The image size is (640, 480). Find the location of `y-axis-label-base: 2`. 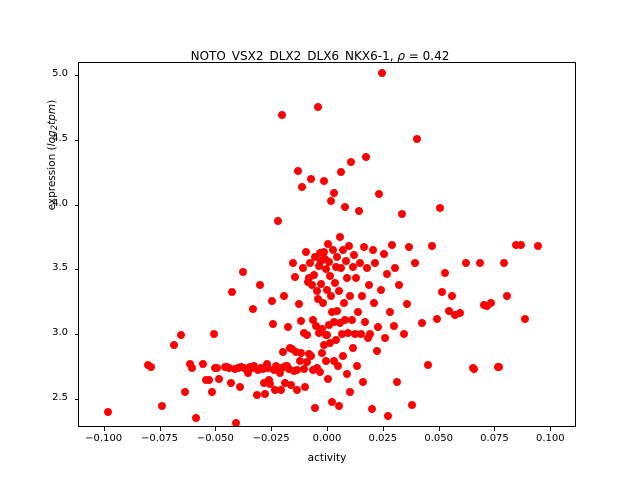

y-axis-label-base: 2 is located at coordinates (55, 127).